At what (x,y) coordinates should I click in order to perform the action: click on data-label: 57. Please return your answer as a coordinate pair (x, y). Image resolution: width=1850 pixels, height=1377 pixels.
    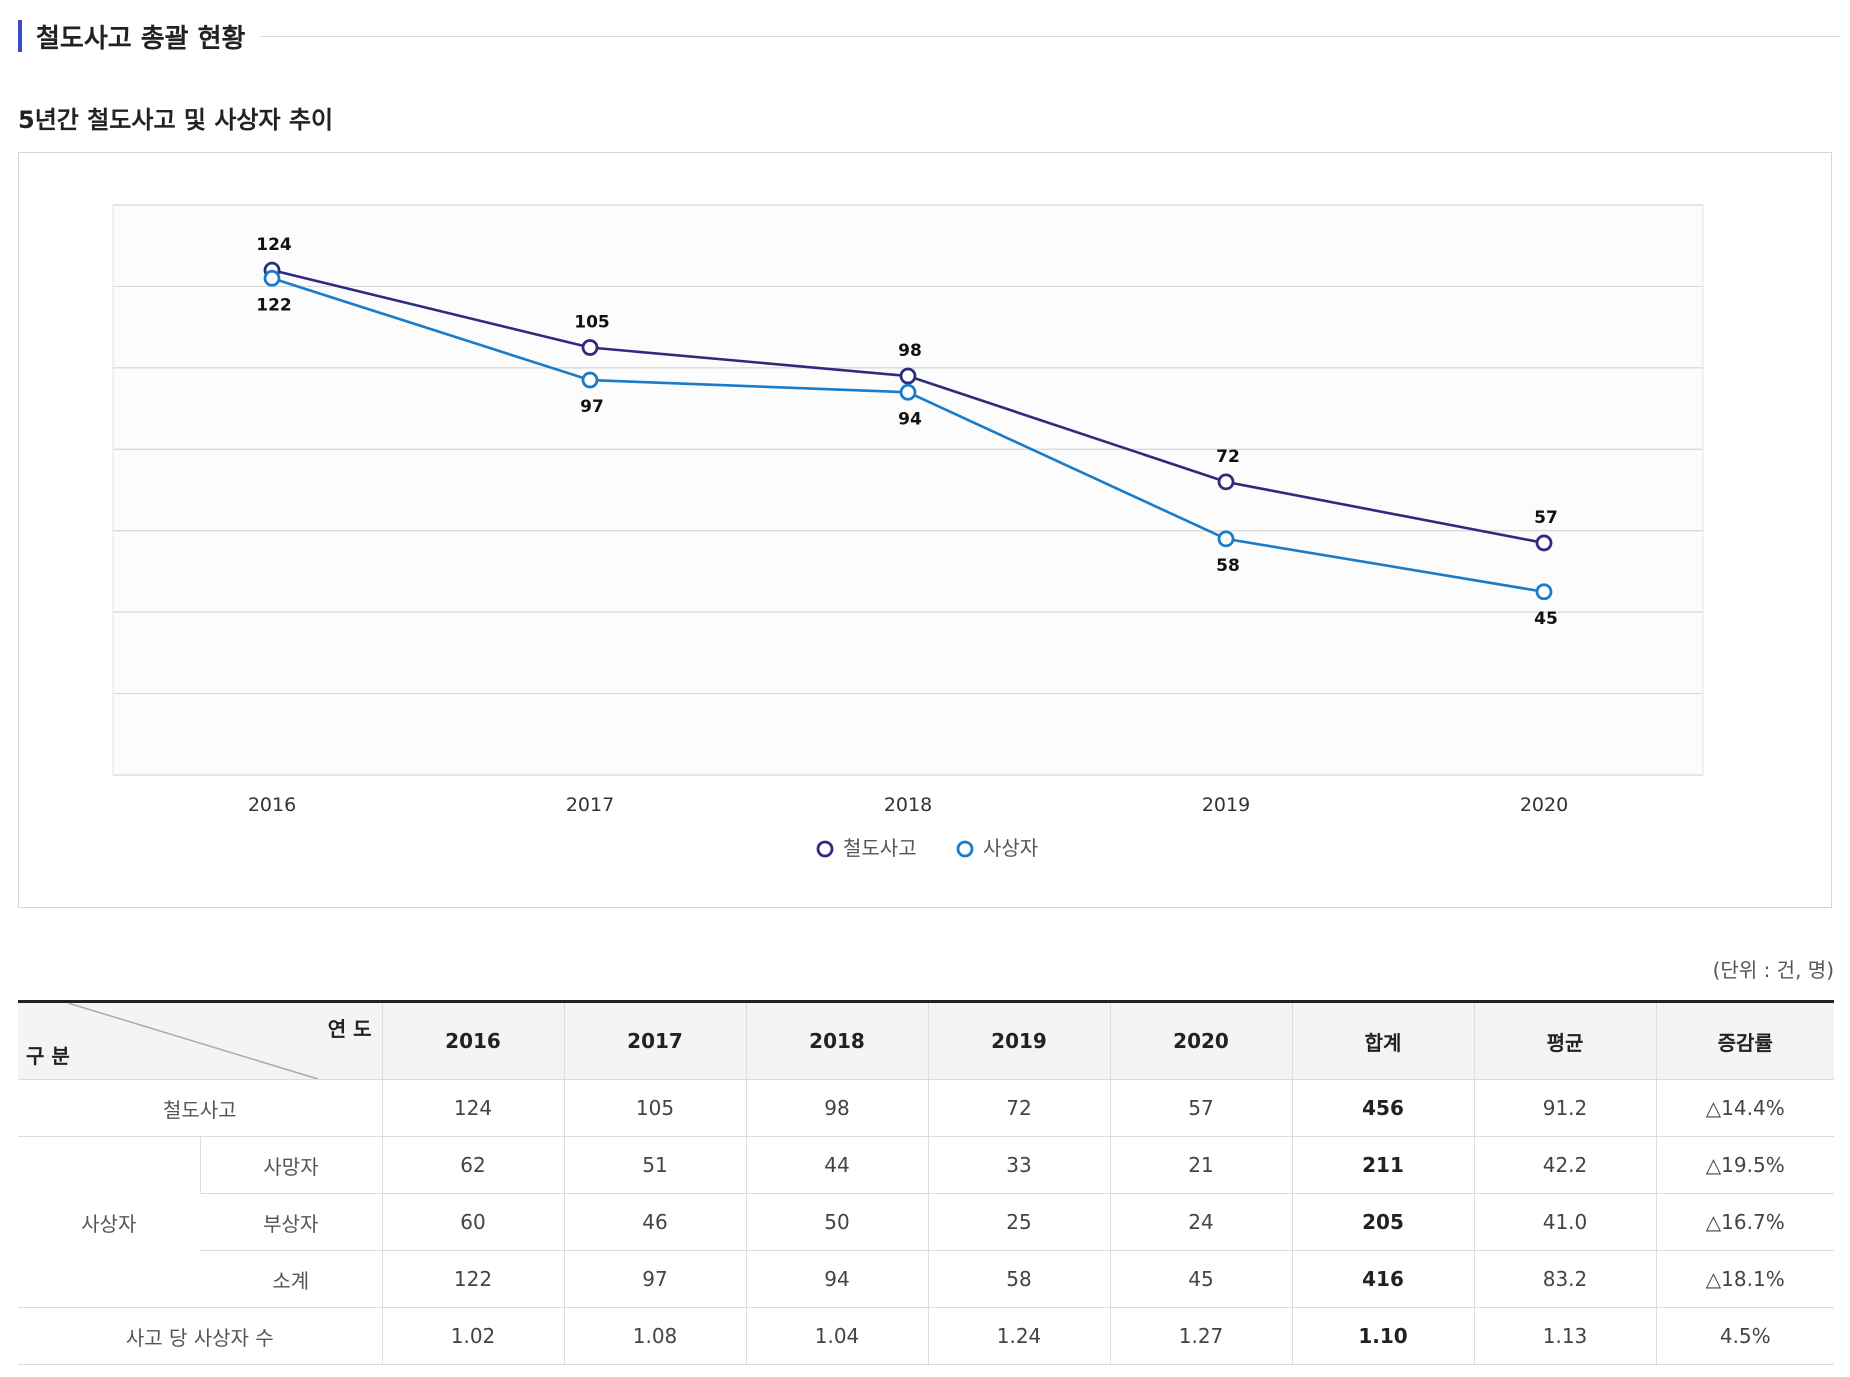
    Looking at the image, I should click on (1546, 518).